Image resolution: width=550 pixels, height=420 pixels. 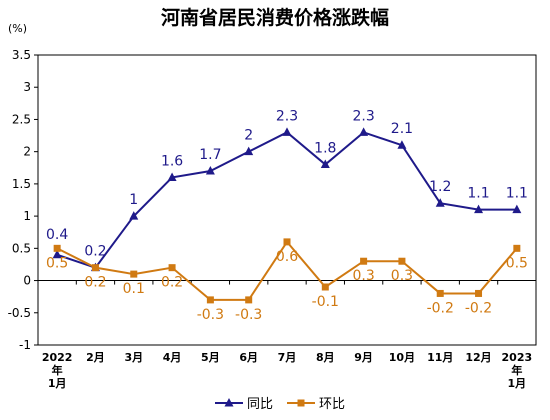 What do you see at coordinates (287, 357) in the screenshot?
I see `x-tick-label: 7月` at bounding box center [287, 357].